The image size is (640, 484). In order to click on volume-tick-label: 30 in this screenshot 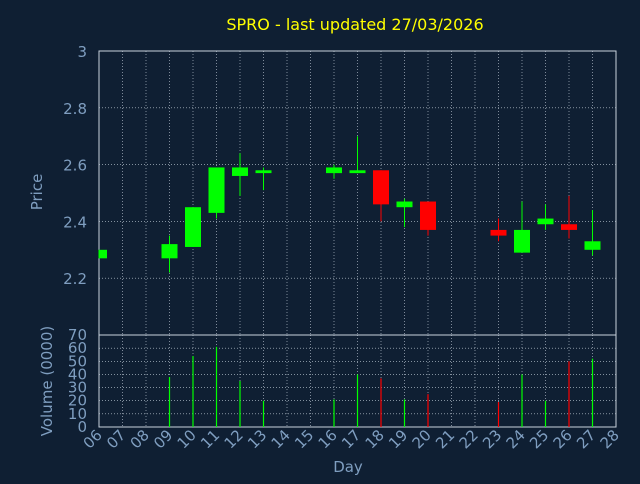, I will do `click(77, 388)`.